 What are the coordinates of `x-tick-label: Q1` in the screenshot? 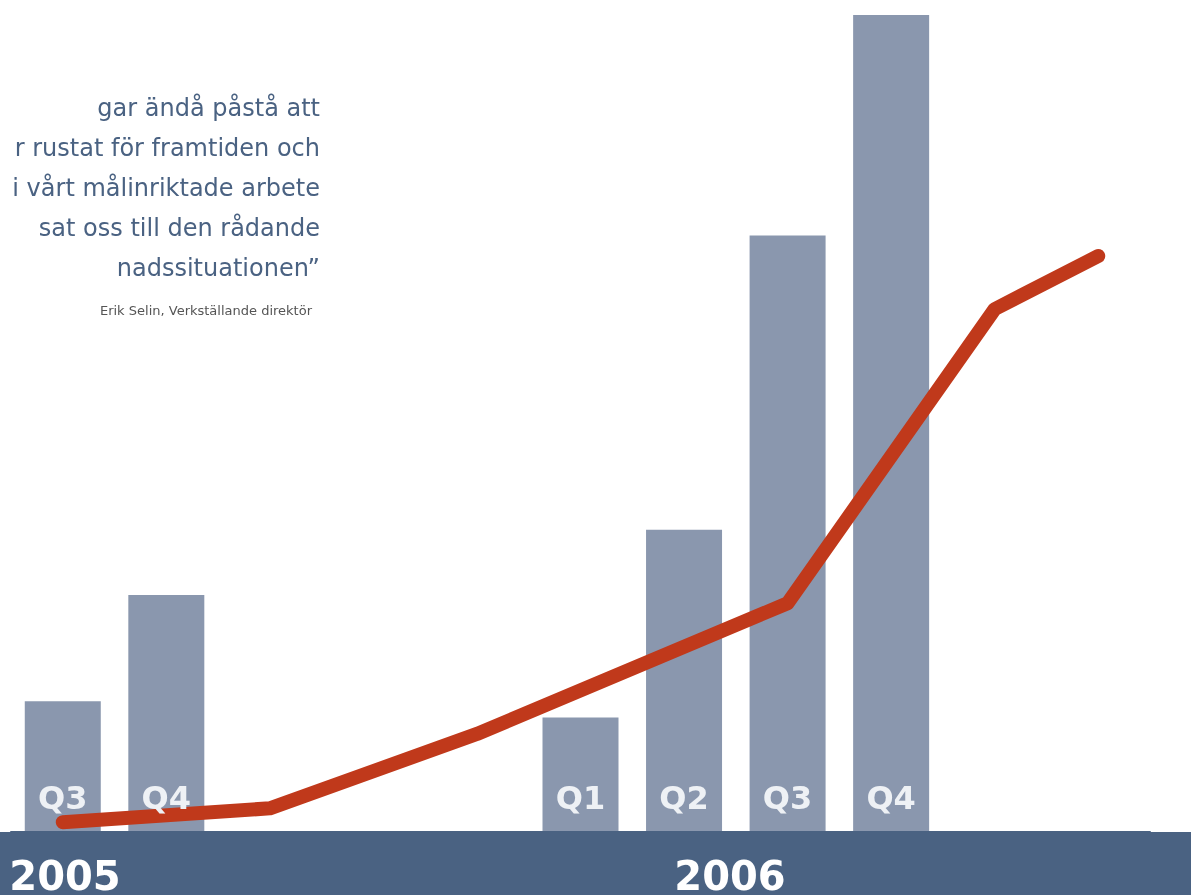 It's located at (580, 798).